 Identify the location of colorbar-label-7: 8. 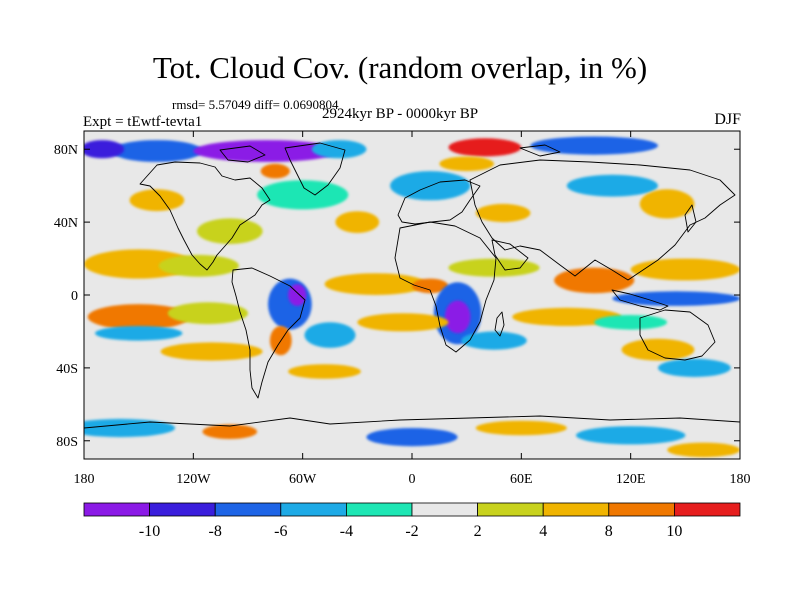
(609, 531).